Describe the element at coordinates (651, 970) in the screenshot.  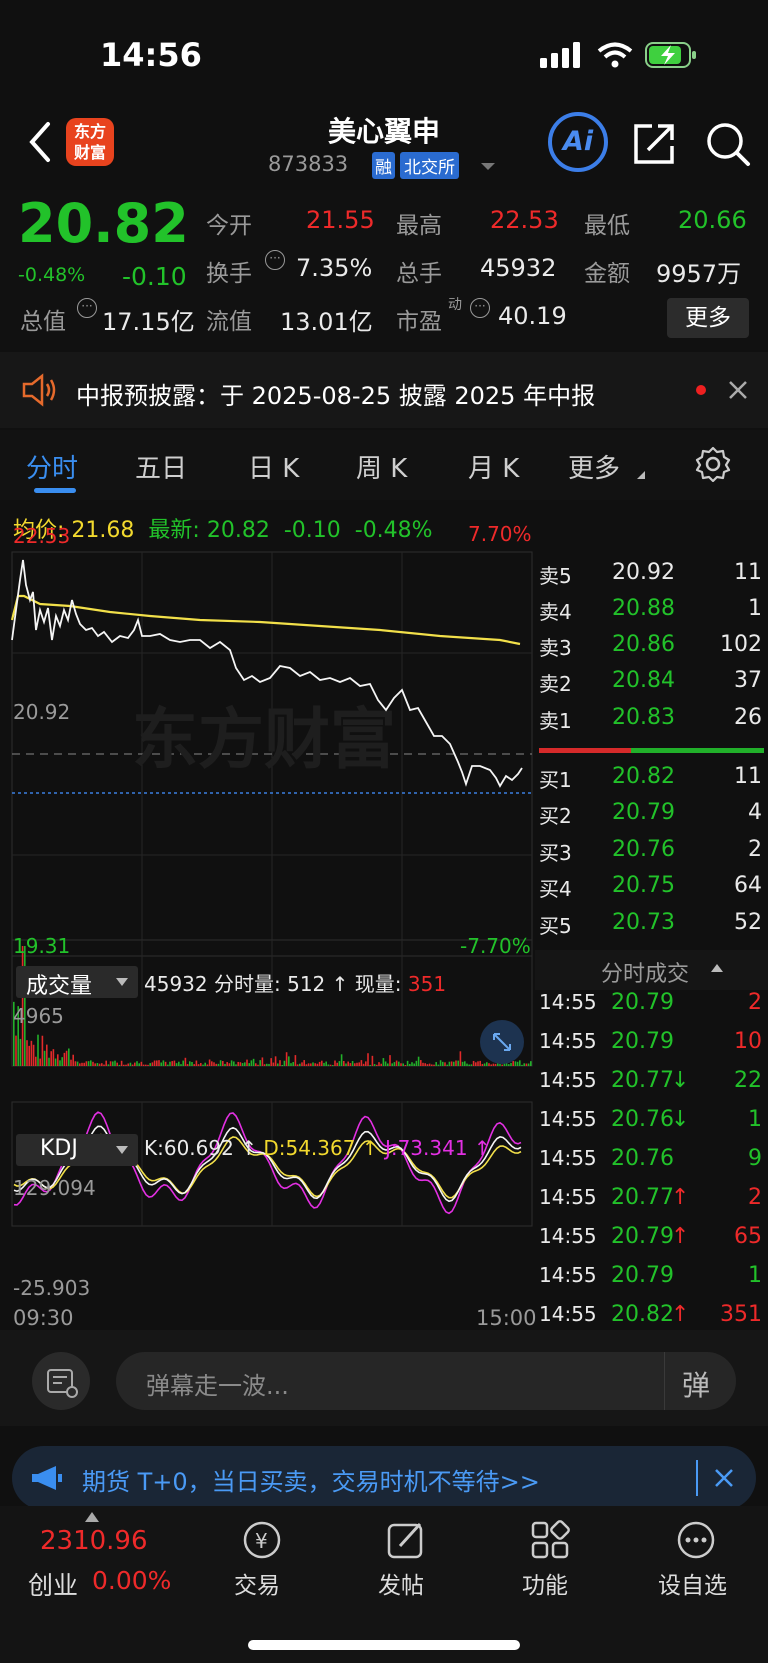
I see `ticks-header: 分时成交` at that location.